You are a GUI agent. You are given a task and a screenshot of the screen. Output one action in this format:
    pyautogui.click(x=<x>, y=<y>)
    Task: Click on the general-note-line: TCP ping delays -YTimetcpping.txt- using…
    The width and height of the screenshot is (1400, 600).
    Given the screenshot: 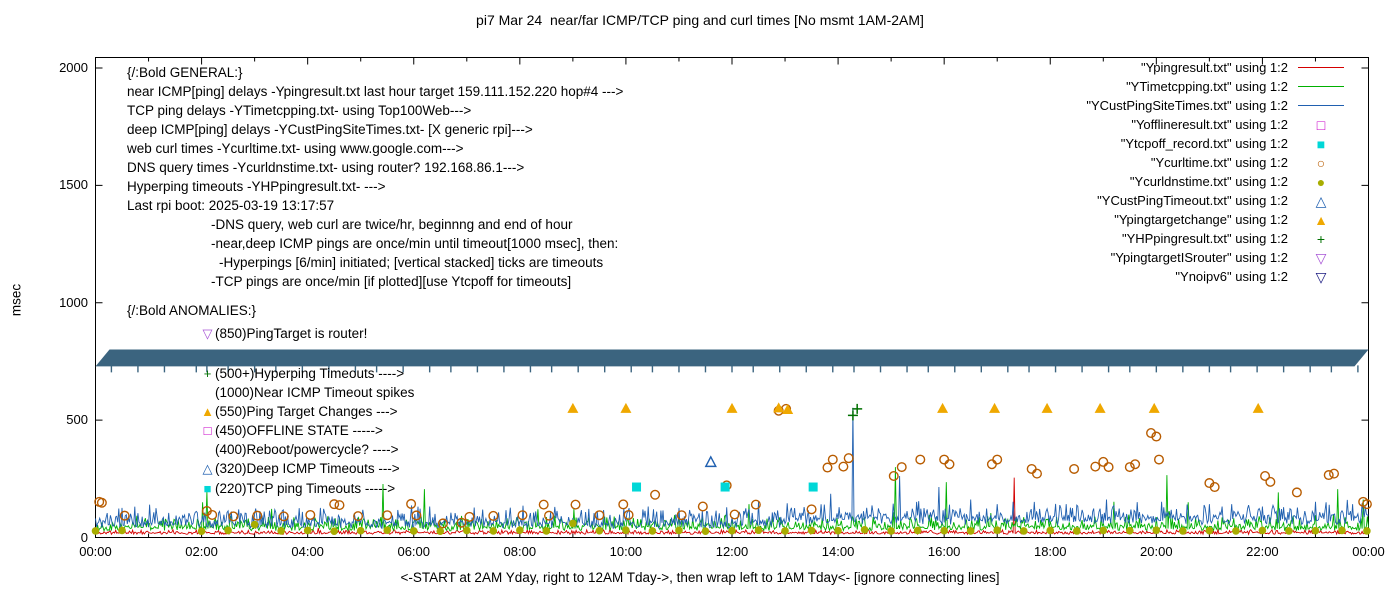 What is the action you would take?
    pyautogui.click(x=299, y=110)
    